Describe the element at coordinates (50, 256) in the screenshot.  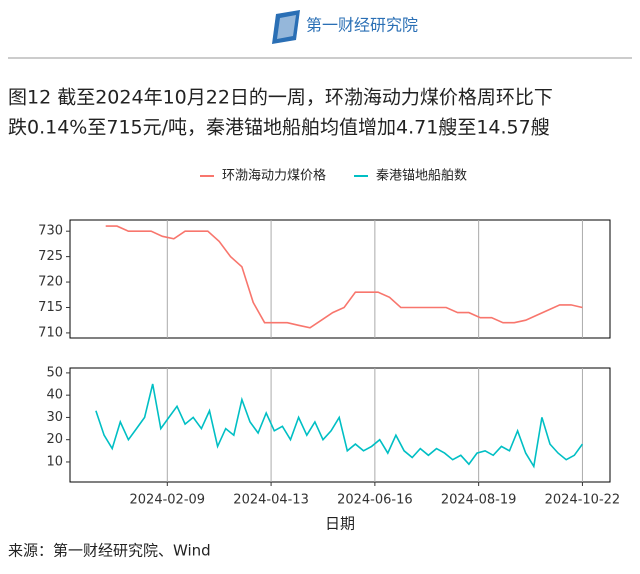
I see `y-tick-label: 725` at that location.